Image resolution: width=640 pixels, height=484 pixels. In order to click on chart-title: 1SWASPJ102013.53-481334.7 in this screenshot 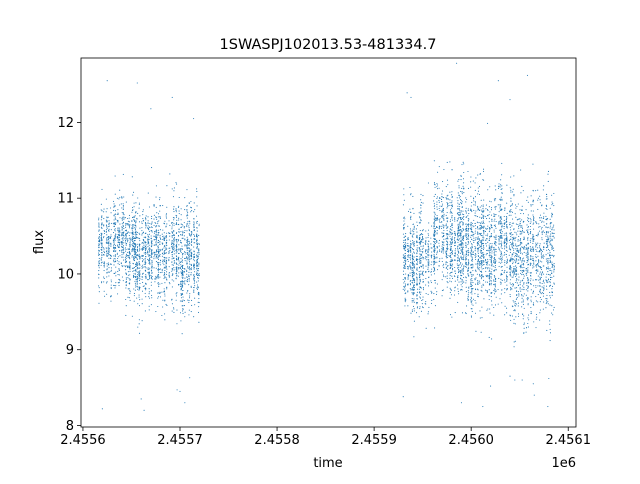, I will do `click(328, 45)`.